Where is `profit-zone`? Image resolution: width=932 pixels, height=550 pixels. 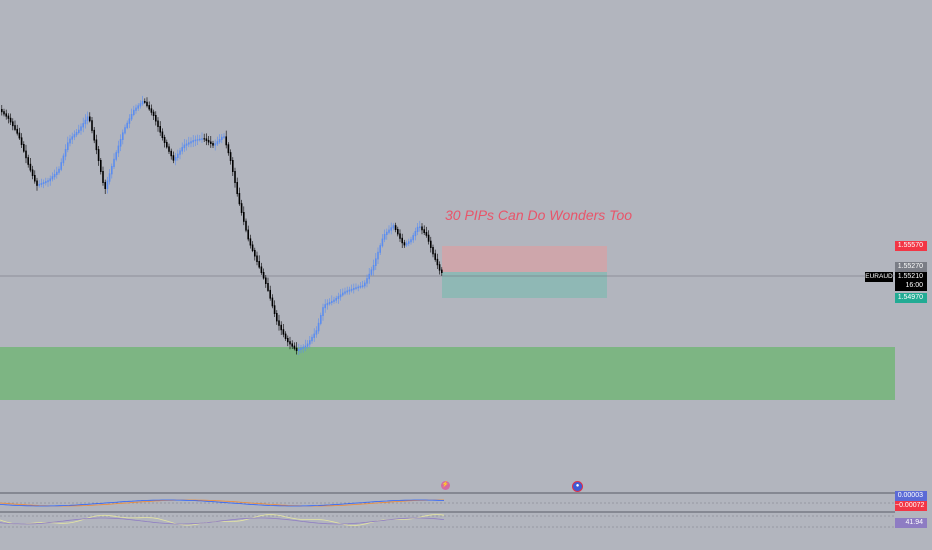 profit-zone is located at coordinates (524, 285).